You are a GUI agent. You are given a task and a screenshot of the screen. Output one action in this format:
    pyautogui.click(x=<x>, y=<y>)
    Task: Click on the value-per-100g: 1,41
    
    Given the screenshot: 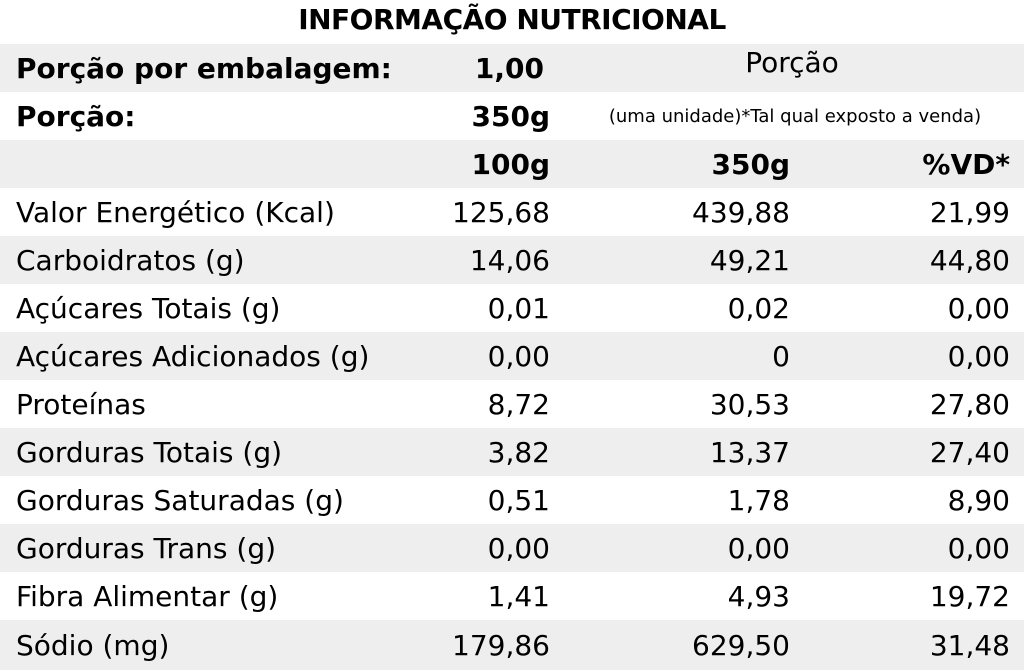 What is the action you would take?
    pyautogui.click(x=518, y=596)
    